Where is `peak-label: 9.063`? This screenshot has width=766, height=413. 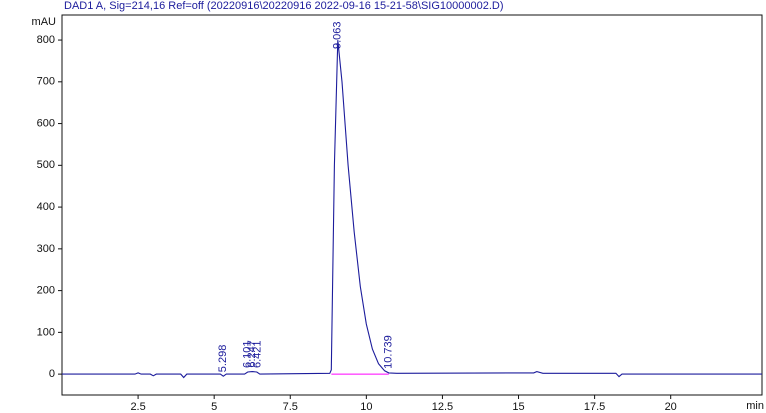 peak-label: 9.063 is located at coordinates (338, 35).